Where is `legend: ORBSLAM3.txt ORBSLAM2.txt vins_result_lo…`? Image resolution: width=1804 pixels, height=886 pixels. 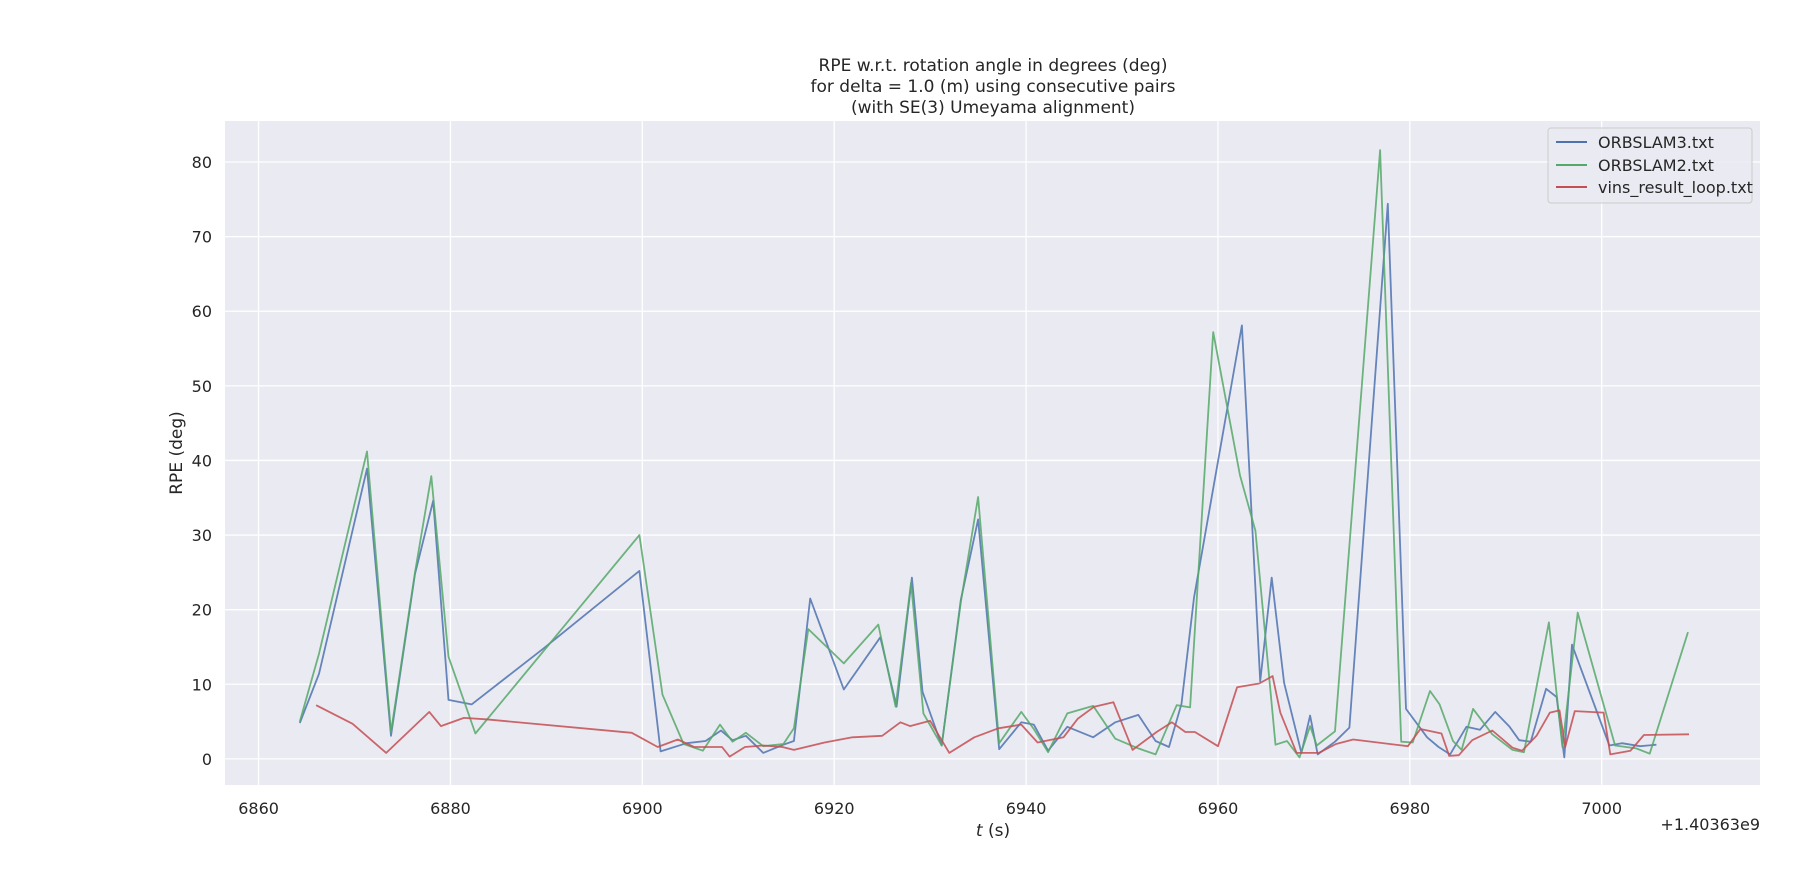
legend: ORBSLAM3.txt ORBSLAM2.txt vins_result_lo… is located at coordinates (1650, 165).